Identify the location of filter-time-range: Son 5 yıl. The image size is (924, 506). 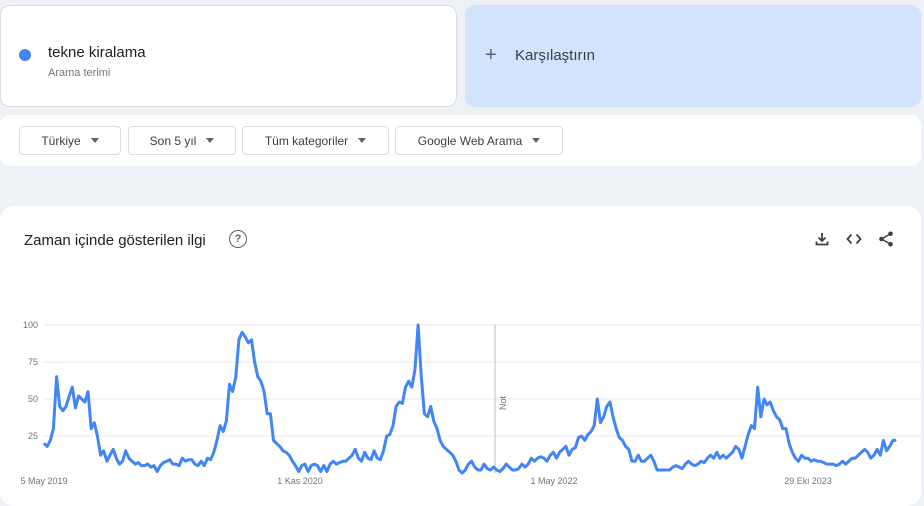
(182, 140).